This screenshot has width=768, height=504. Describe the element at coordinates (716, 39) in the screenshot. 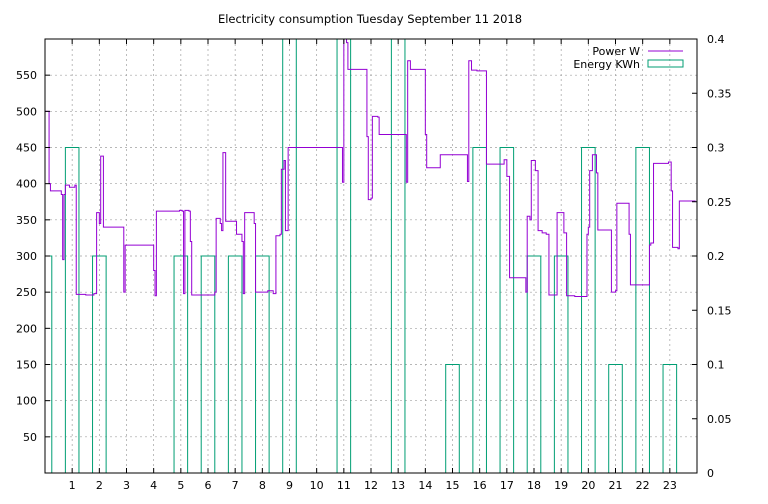

I see `y-right-tick-label: 0.4` at that location.